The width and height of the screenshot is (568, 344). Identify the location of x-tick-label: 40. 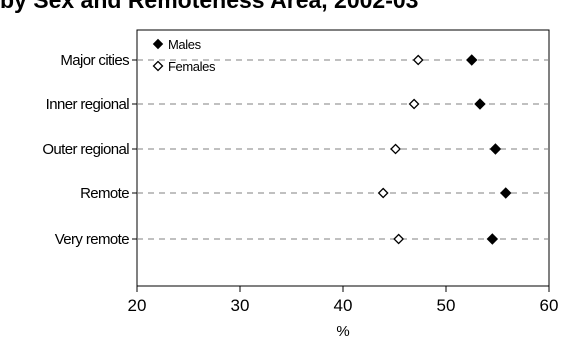
(343, 305).